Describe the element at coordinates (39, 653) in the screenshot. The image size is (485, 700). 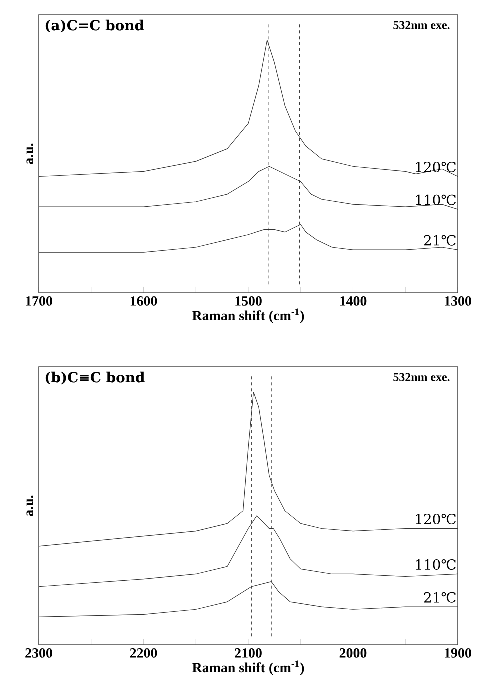
I see `x-tick-label: 2300` at that location.